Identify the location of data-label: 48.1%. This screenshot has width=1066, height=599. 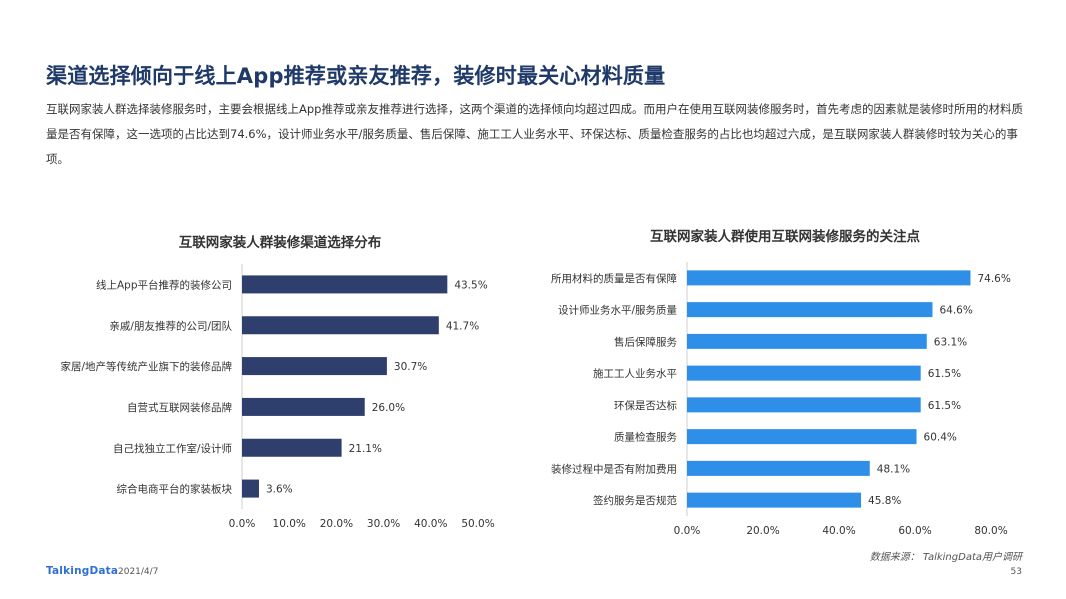
(893, 469).